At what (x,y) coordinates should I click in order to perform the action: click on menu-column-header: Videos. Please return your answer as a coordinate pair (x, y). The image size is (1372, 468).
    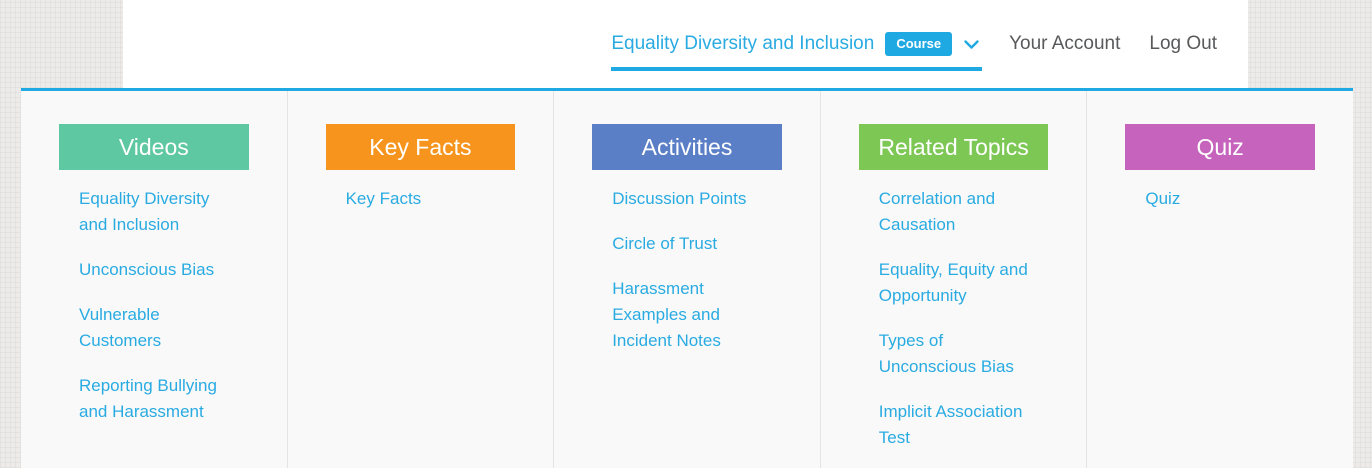
    Looking at the image, I should click on (154, 147).